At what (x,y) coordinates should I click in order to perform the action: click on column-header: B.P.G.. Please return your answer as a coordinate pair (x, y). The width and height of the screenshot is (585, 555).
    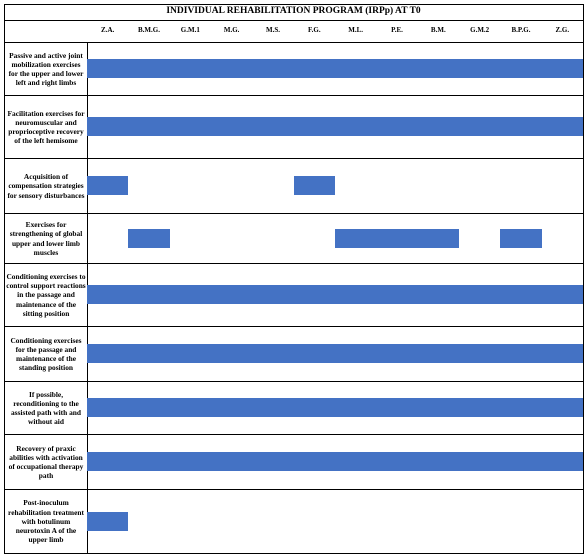
    Looking at the image, I should click on (521, 30).